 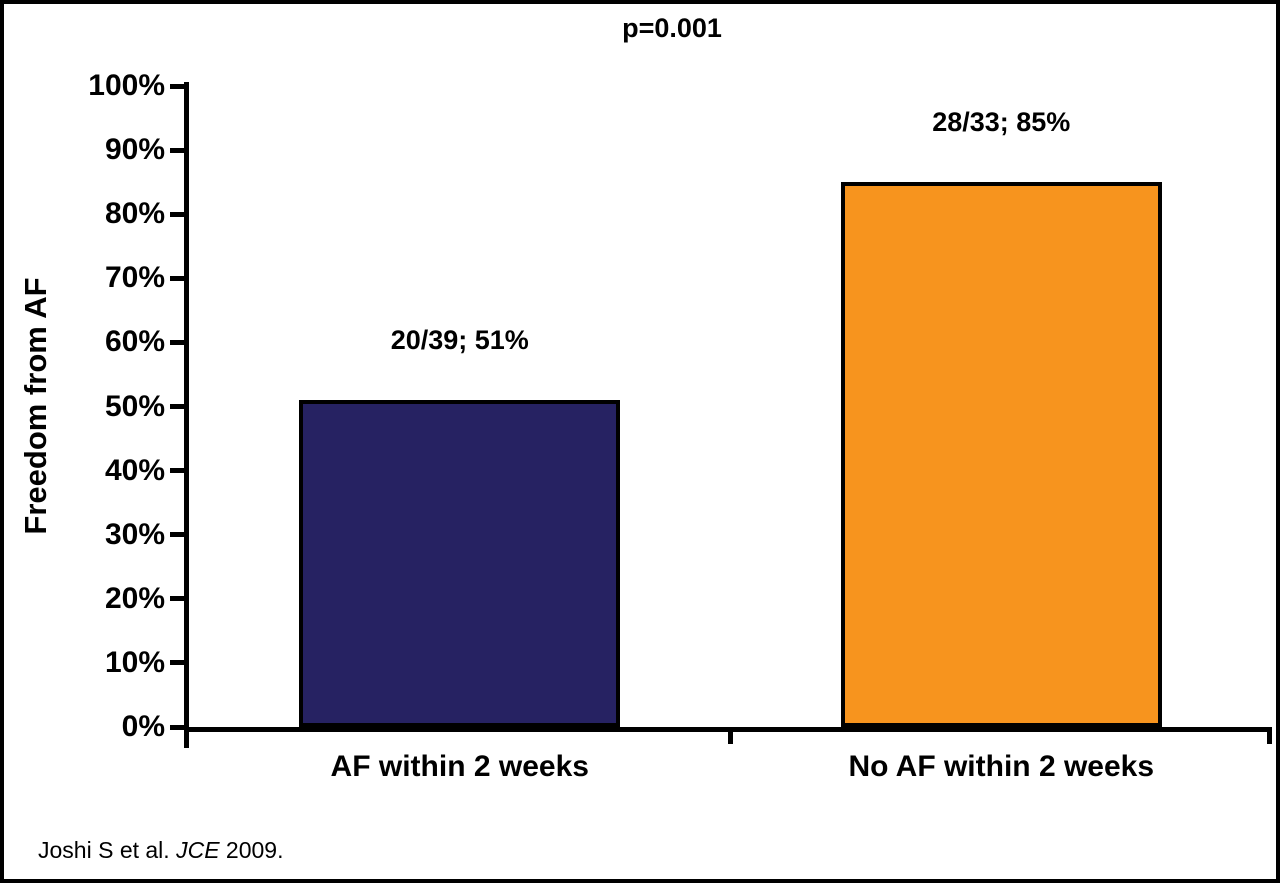 I want to click on citation-journal: JCE, so click(x=198, y=850).